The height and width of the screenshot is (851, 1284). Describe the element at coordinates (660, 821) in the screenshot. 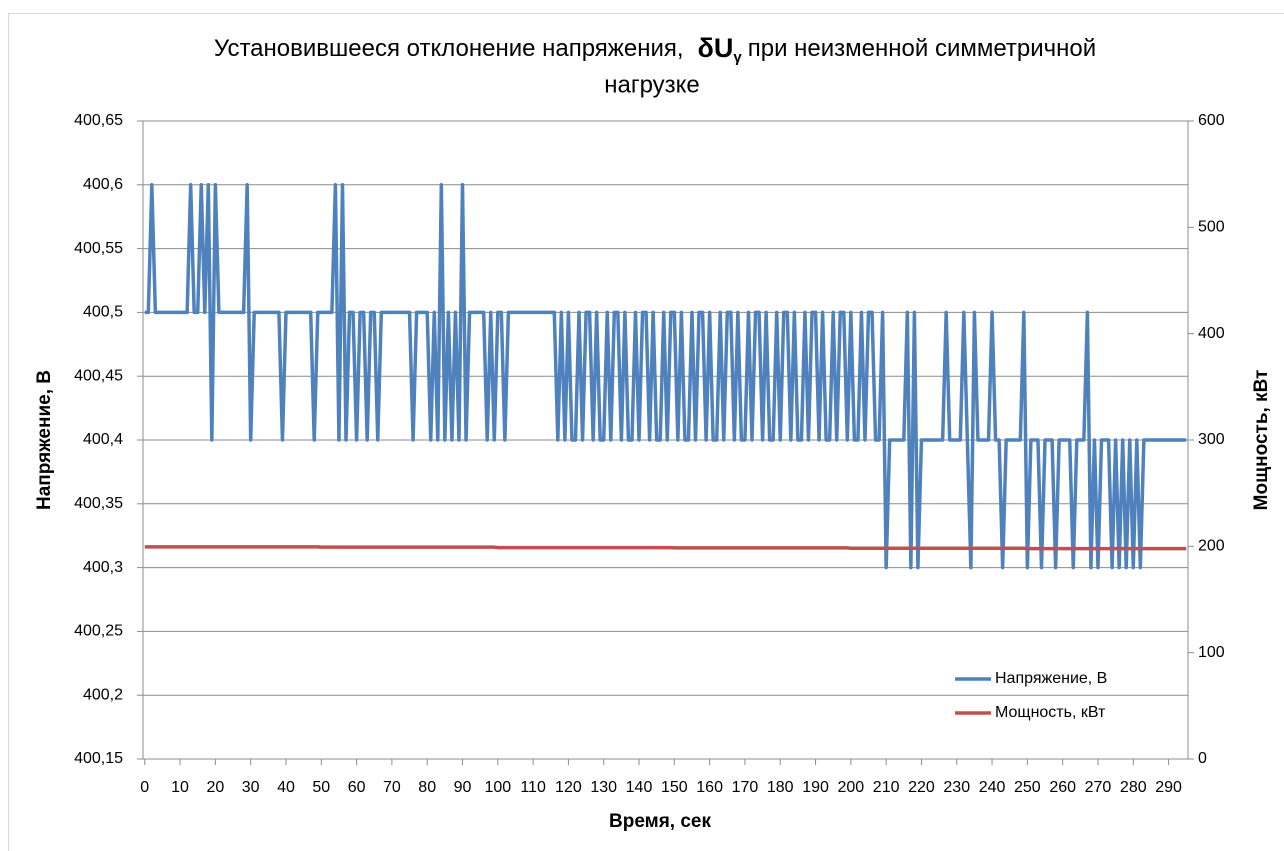

I see `x-axis-title: Время, сек` at that location.